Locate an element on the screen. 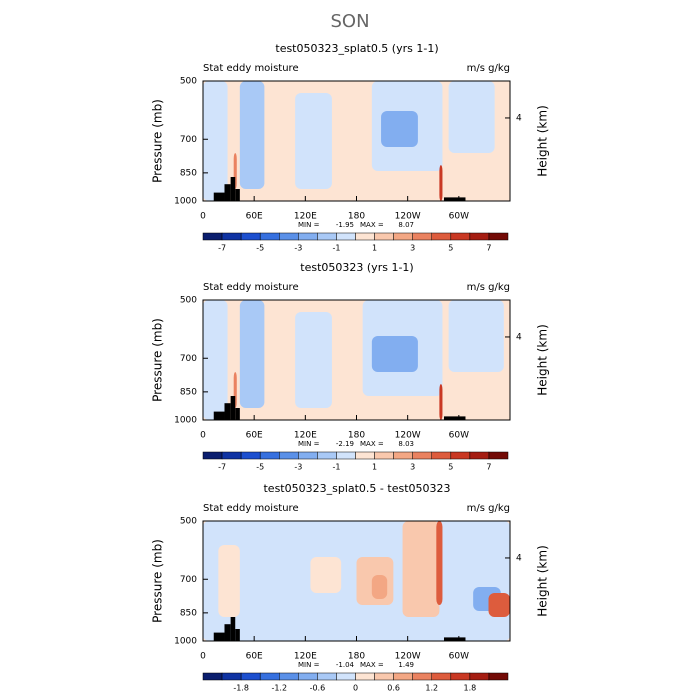 Image resolution: width=700 pixels, height=700 pixels. min-value: -2.19 is located at coordinates (345, 444).